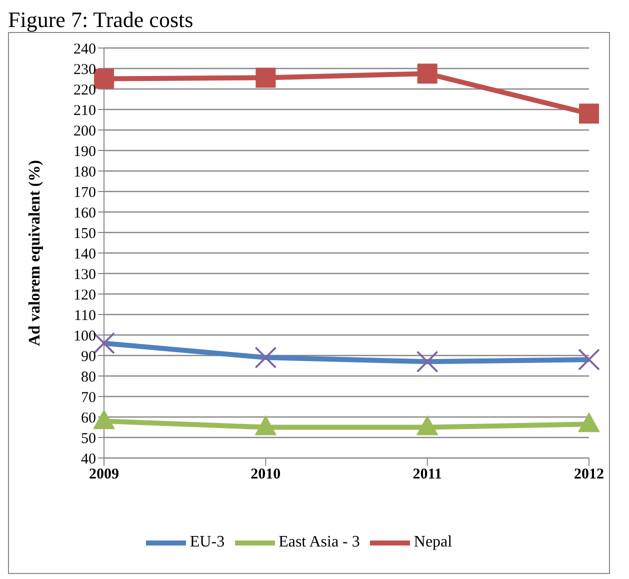 This screenshot has width=629, height=579. What do you see at coordinates (85, 295) in the screenshot?
I see `y-tick-label: 120` at bounding box center [85, 295].